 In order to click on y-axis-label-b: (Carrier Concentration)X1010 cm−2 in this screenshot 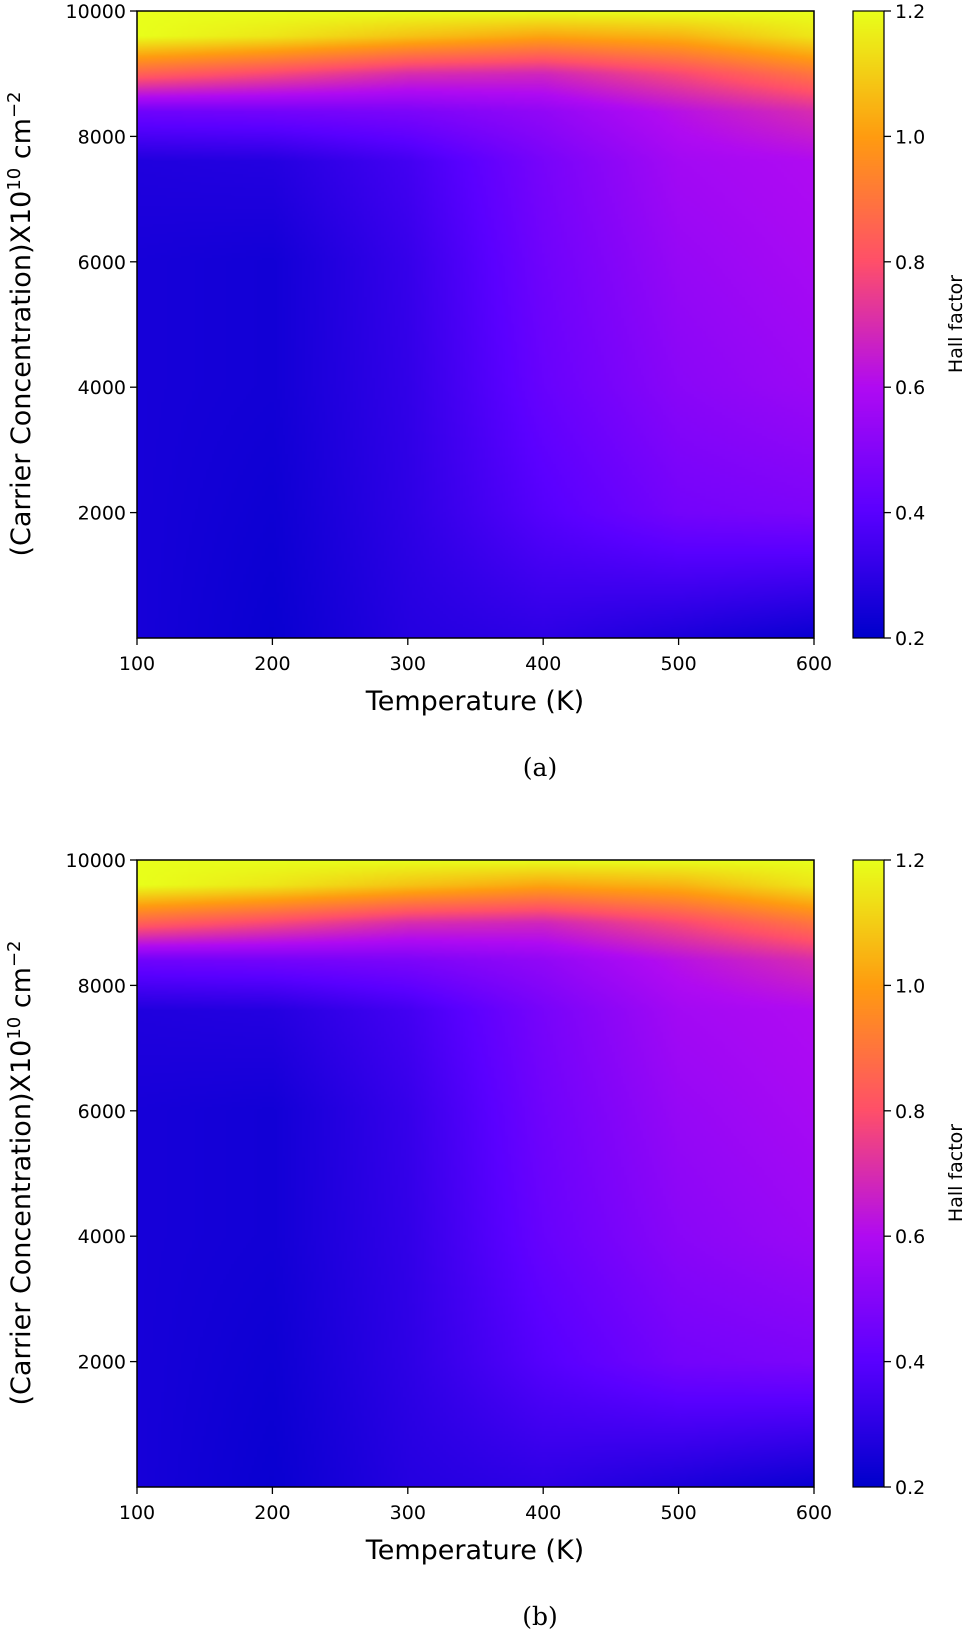, I will do `click(20, 1172)`.